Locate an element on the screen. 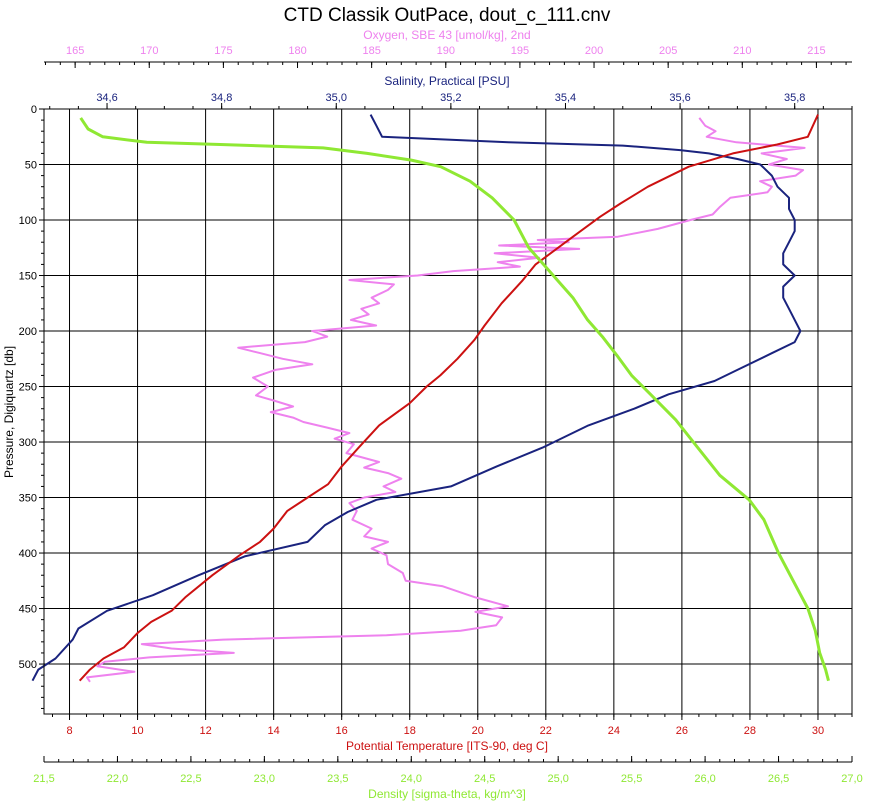 This screenshot has width=880, height=802. temperature-tick-label: 30 is located at coordinates (818, 731).